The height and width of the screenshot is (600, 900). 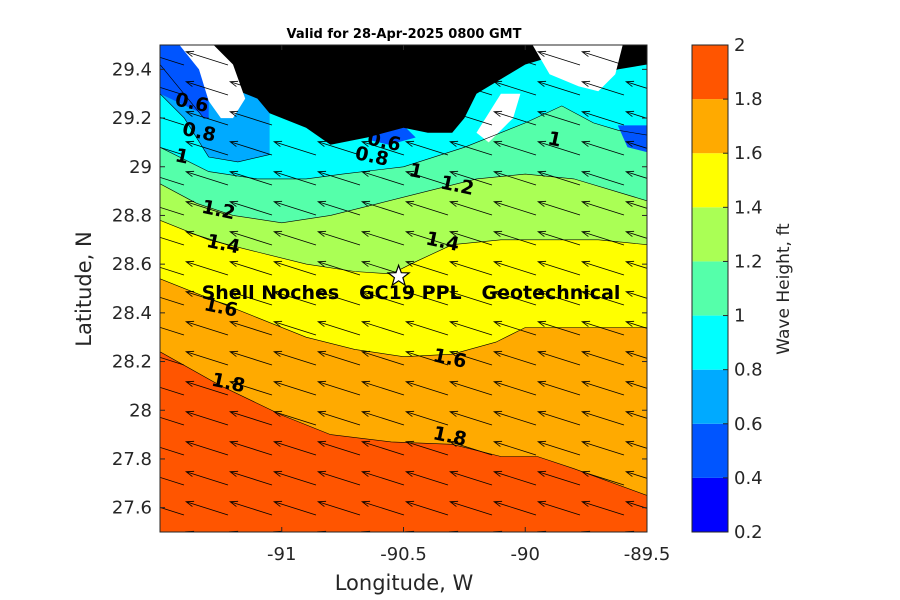 I want to click on colorbar-tick-label: 1.6, so click(x=748, y=153).